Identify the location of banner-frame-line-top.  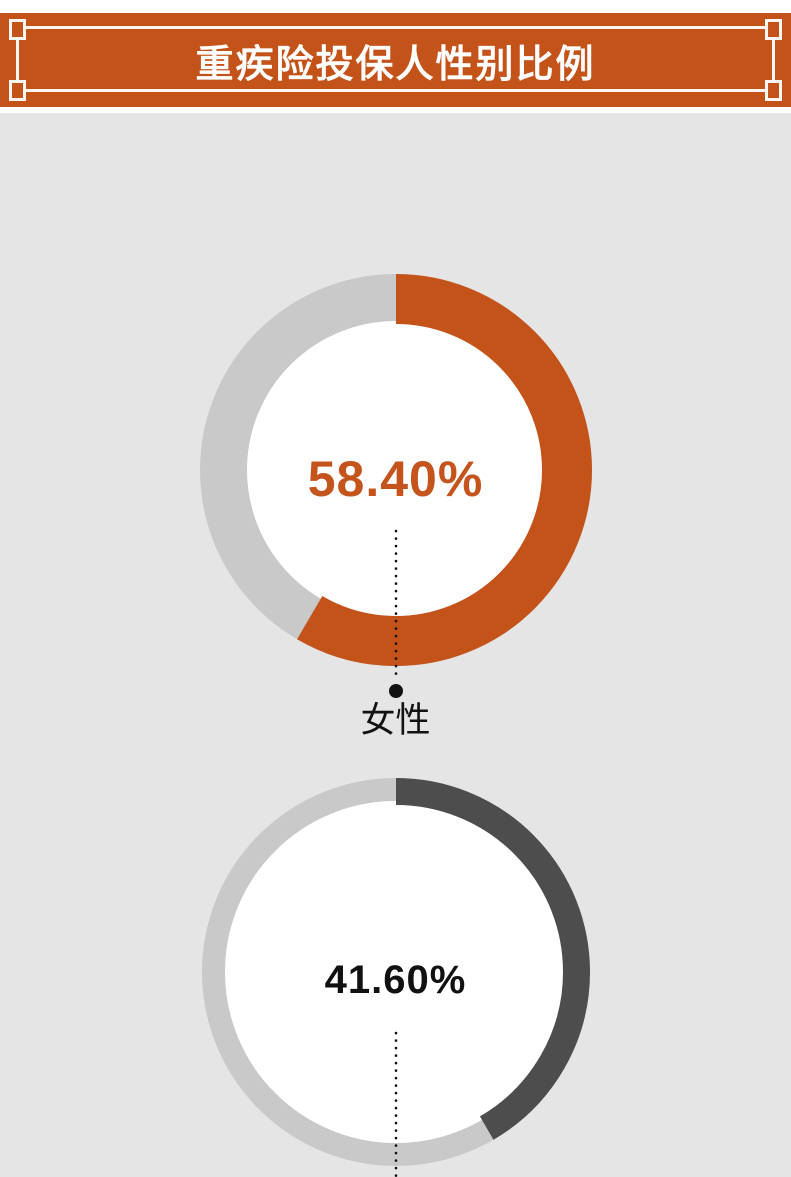
(395, 27).